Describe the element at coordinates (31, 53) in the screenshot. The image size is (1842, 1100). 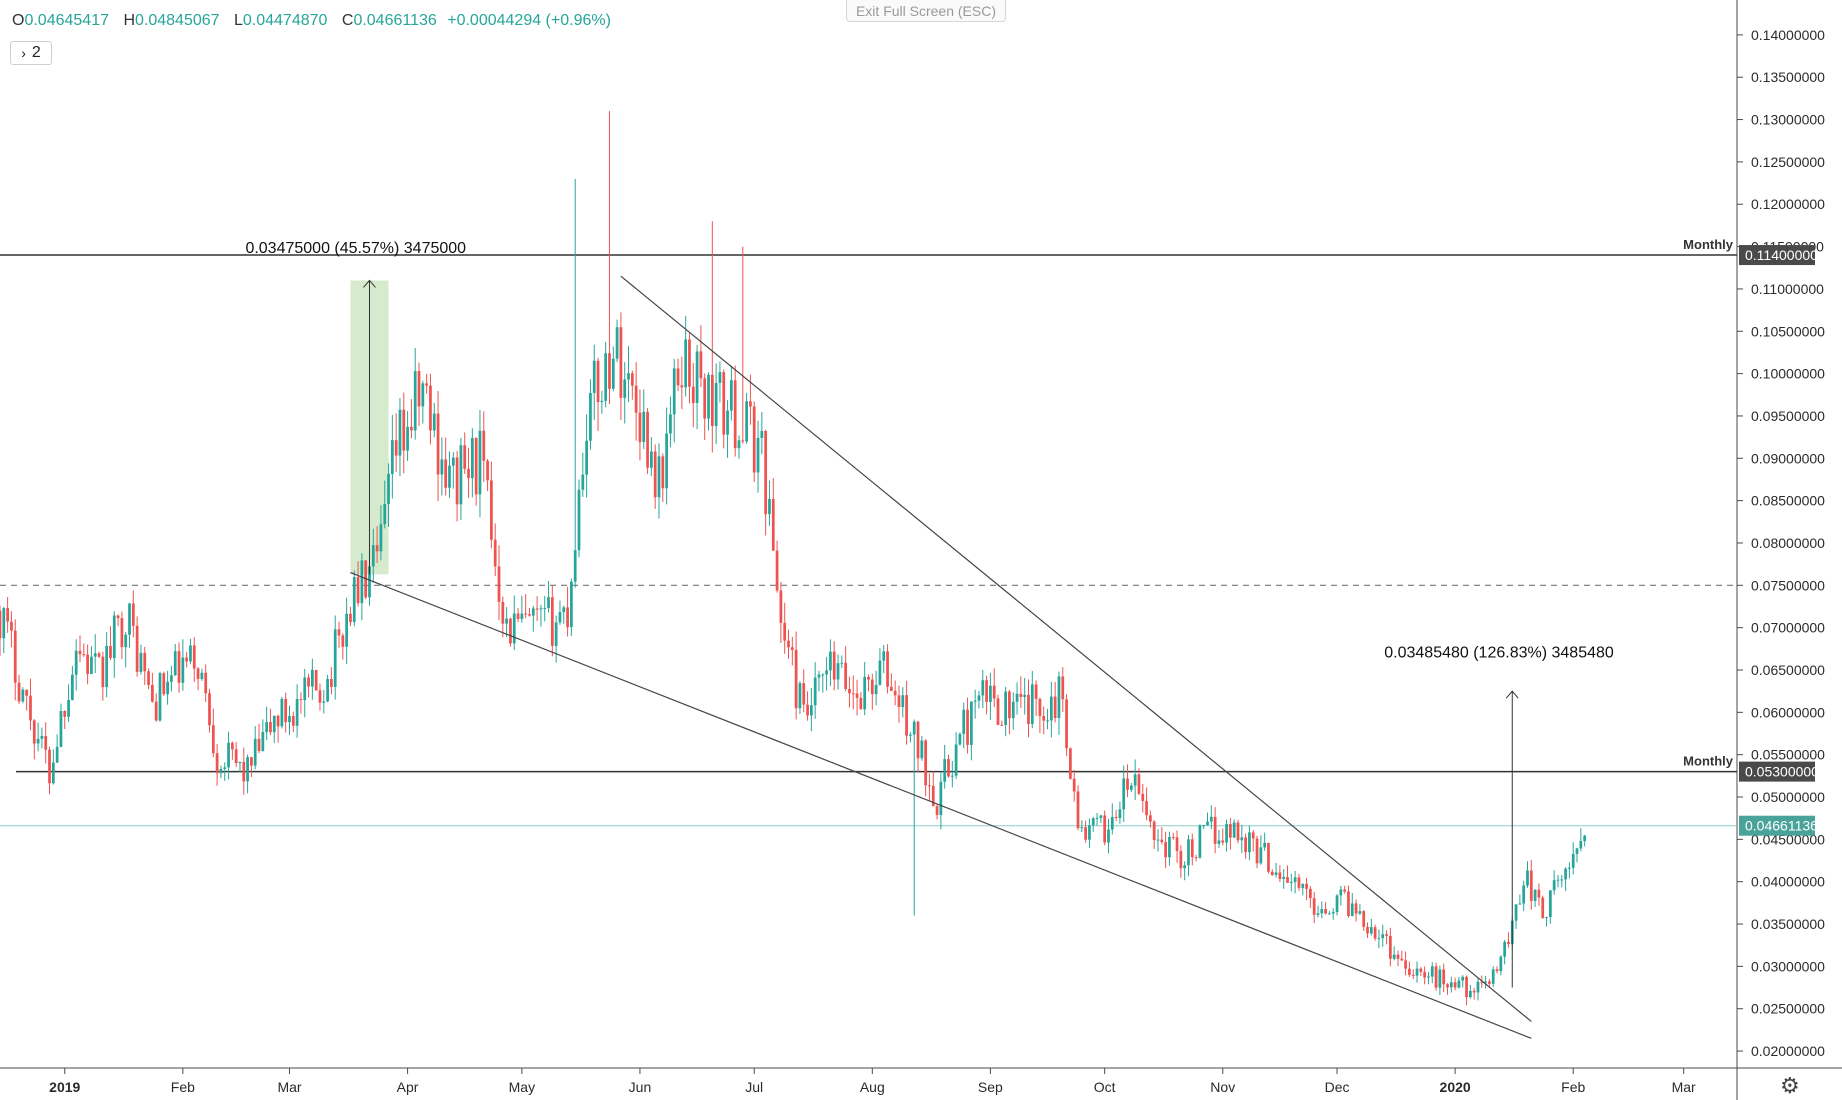
I see `collapse-indicators-button: › 2` at that location.